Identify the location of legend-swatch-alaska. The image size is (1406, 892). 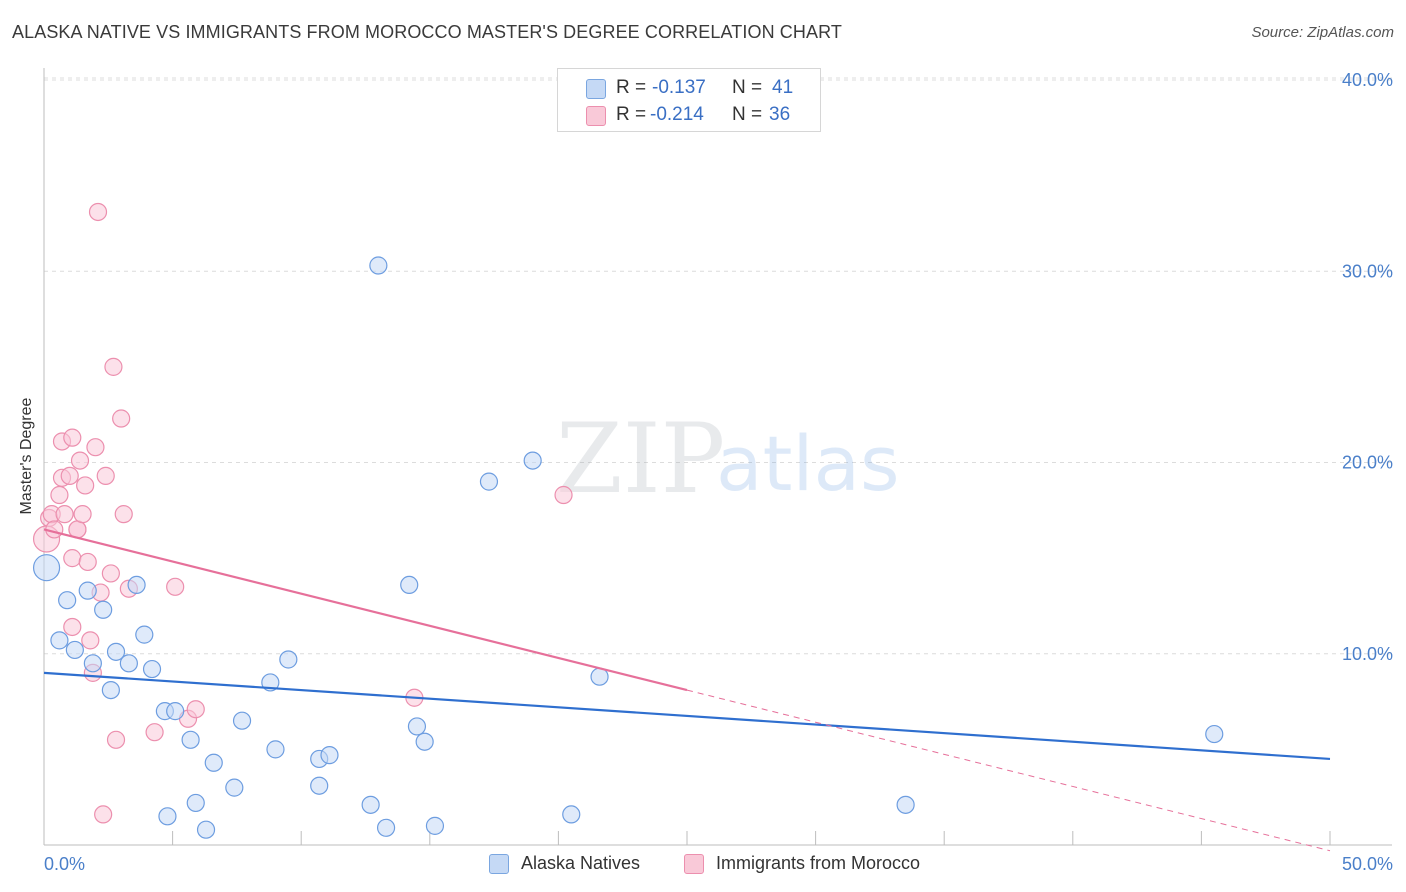
(499, 864).